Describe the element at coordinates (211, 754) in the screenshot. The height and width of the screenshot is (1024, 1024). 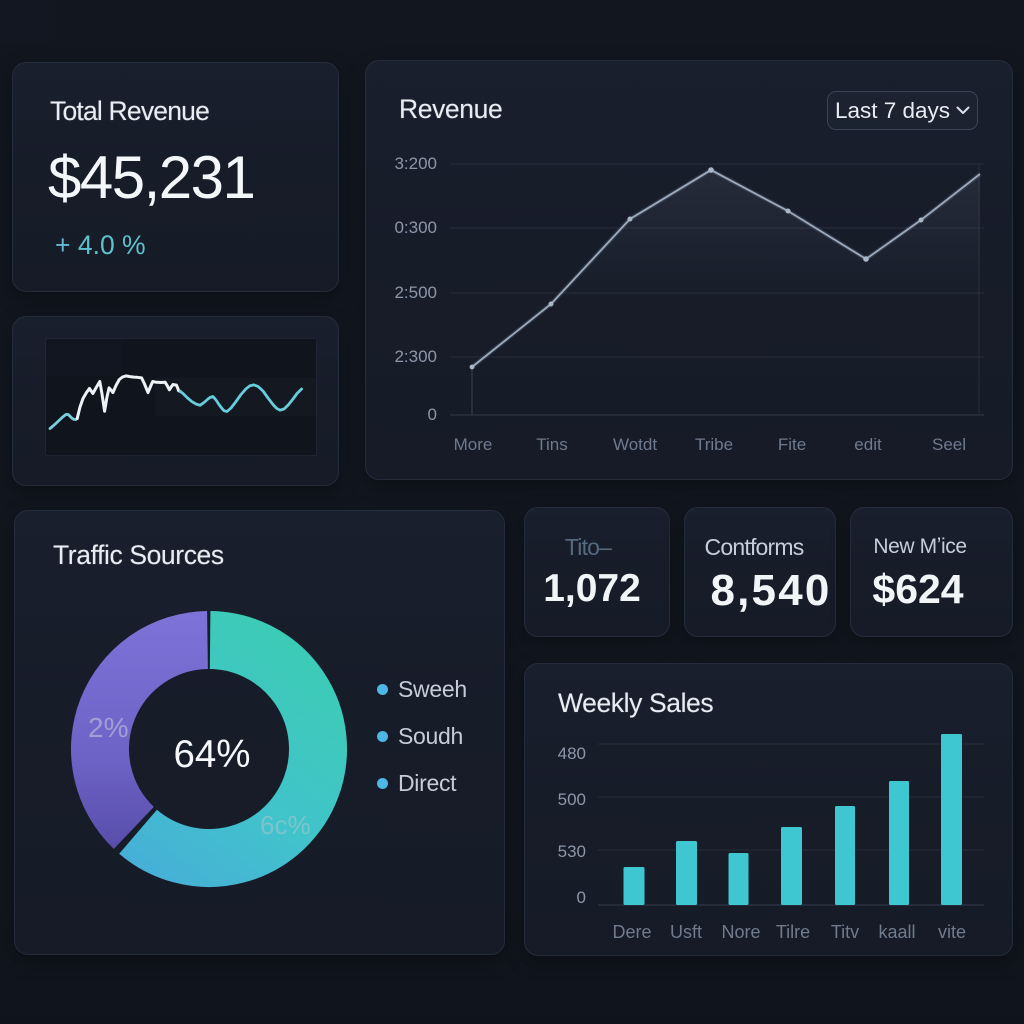
I see `svg-text: 64%` at that location.